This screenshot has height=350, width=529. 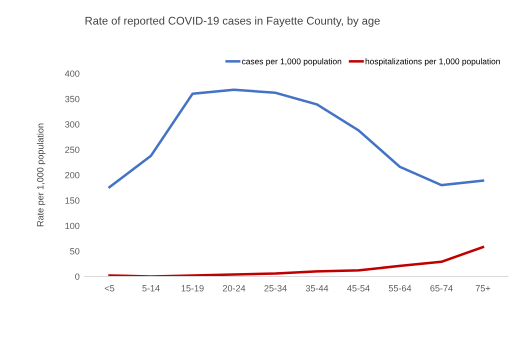 I want to click on y-axis-title: Rate per 1,000 population, so click(x=41, y=175).